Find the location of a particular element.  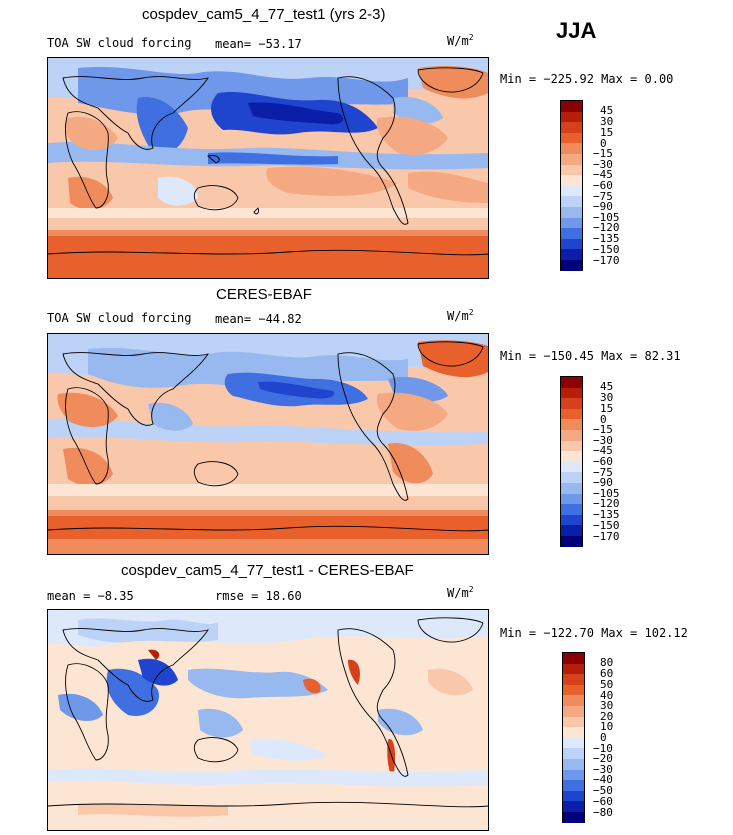

cb1-label: 45 is located at coordinates (607, 110).